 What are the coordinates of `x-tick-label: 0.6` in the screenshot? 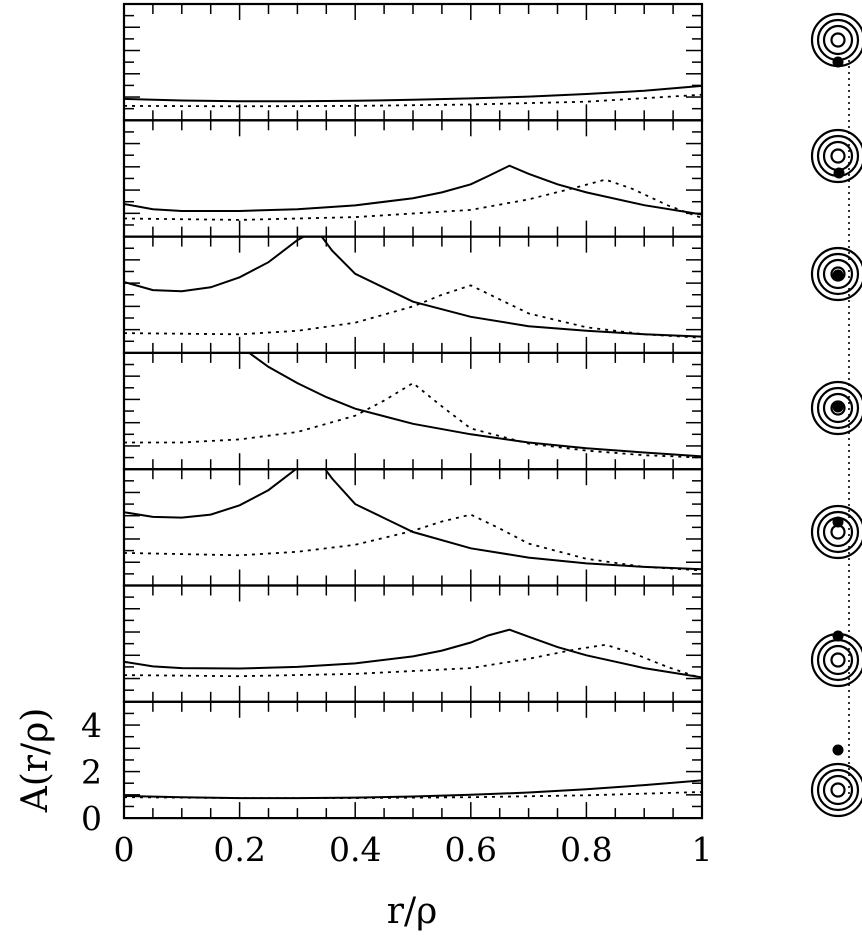 It's located at (471, 849).